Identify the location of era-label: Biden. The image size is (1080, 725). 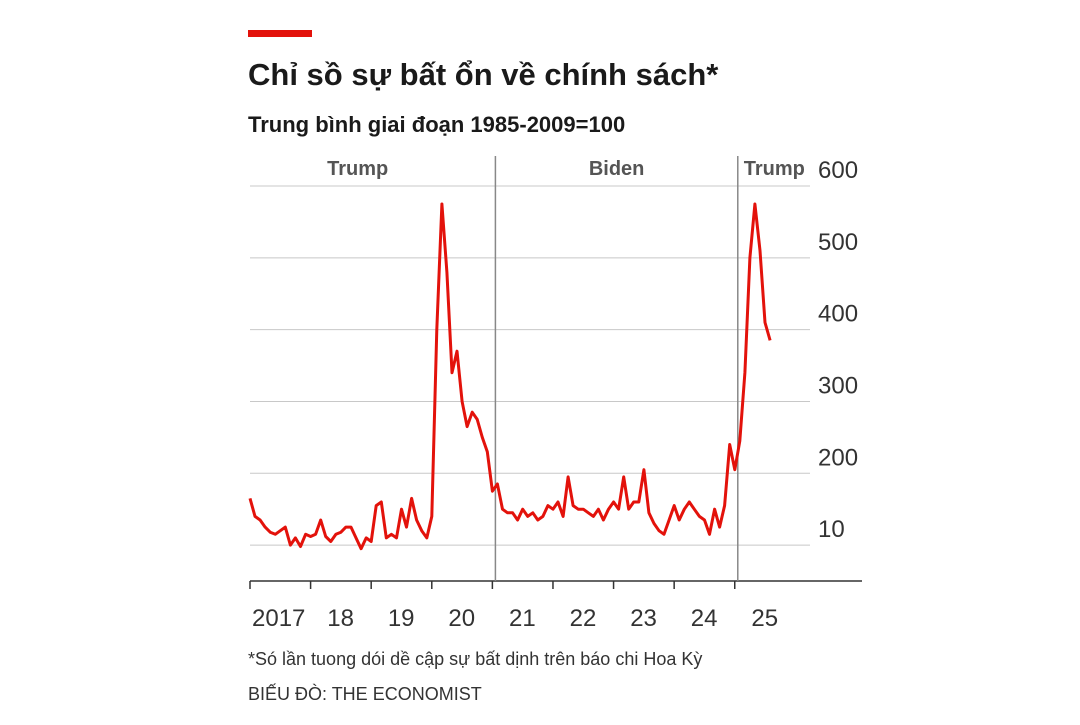
(617, 169).